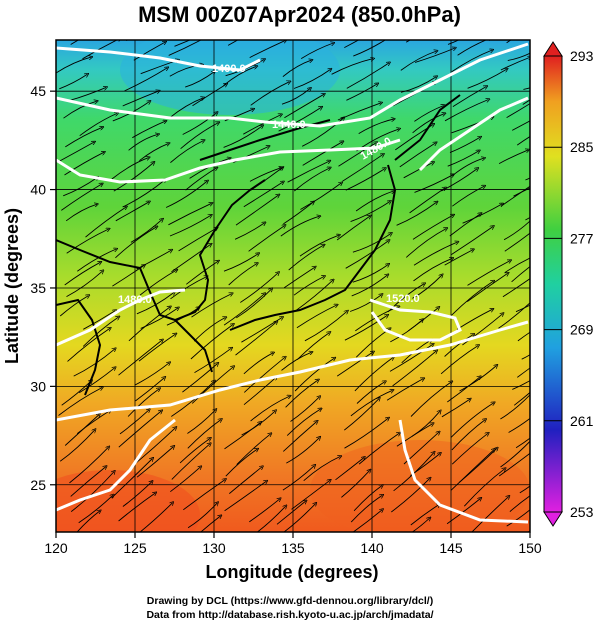 The image size is (599, 625). What do you see at coordinates (38, 386) in the screenshot?
I see `y-tick-label: 30` at bounding box center [38, 386].